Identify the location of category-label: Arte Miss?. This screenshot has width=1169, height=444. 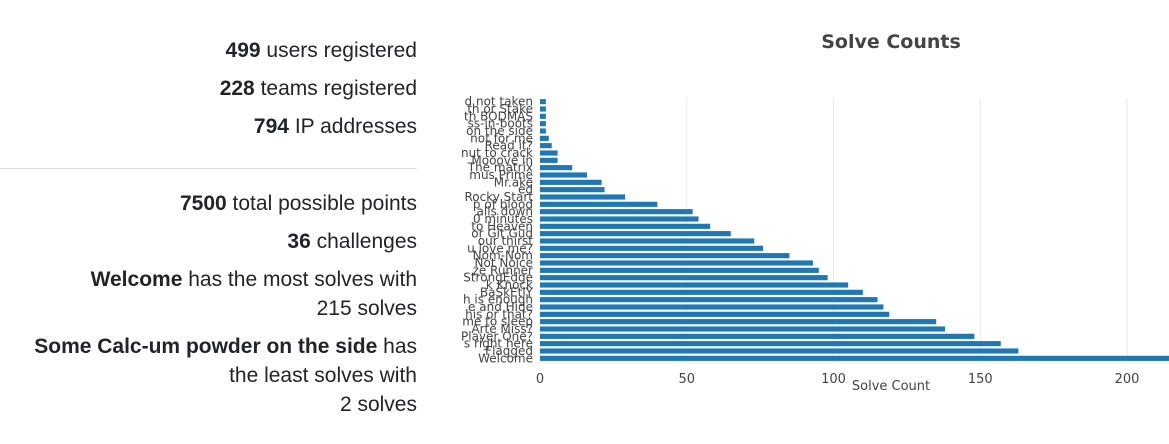
(502, 329).